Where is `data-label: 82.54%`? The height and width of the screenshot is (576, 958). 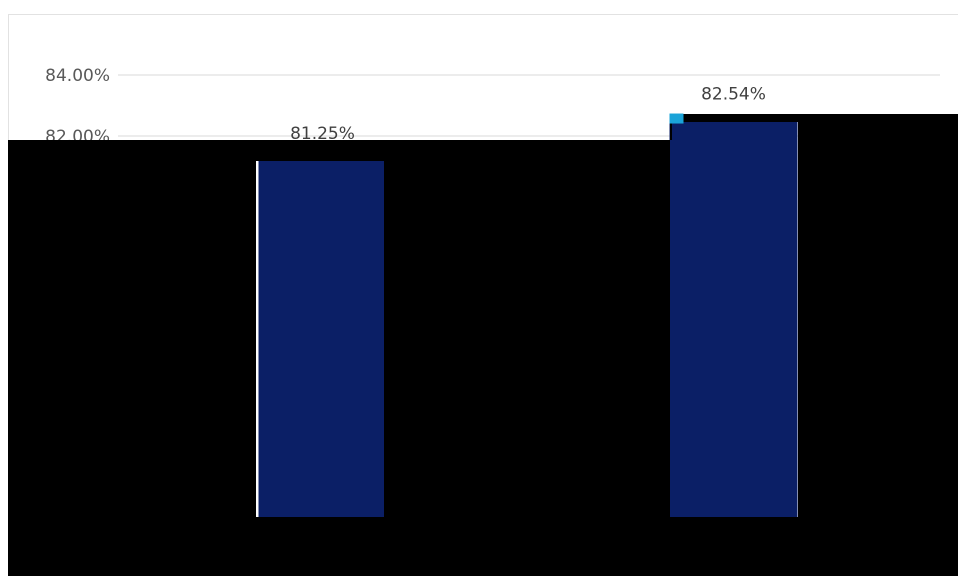 data-label: 82.54% is located at coordinates (733, 95).